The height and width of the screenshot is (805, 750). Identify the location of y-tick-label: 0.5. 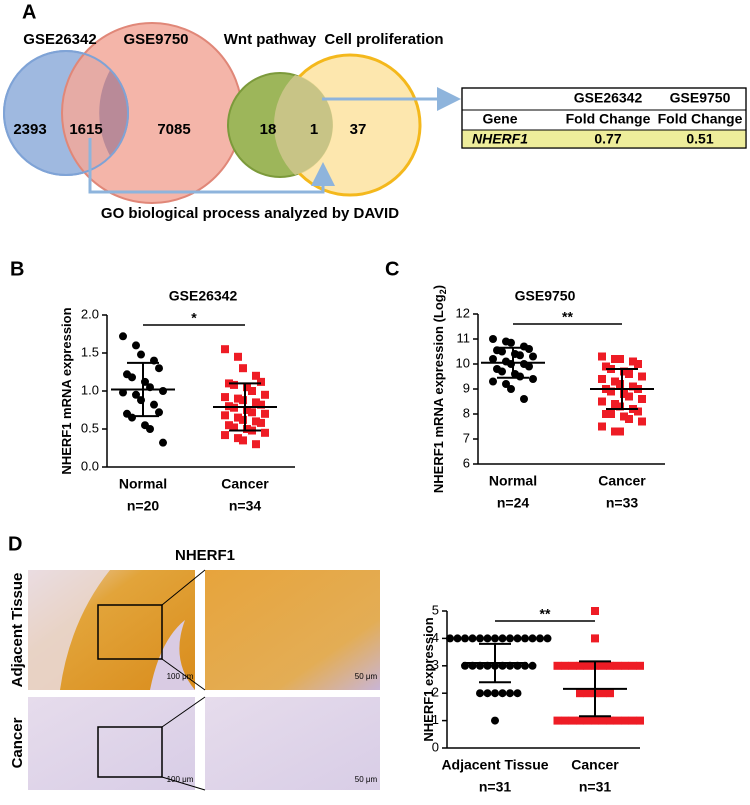
(90, 427).